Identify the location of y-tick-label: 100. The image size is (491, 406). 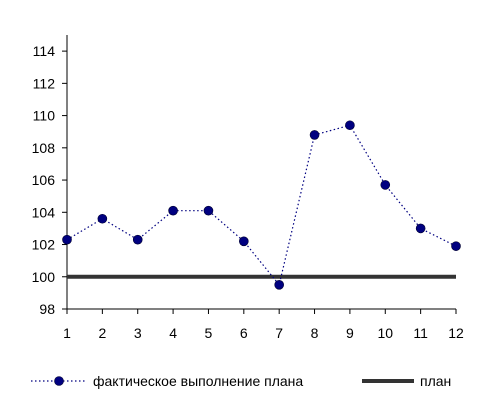
(44, 277).